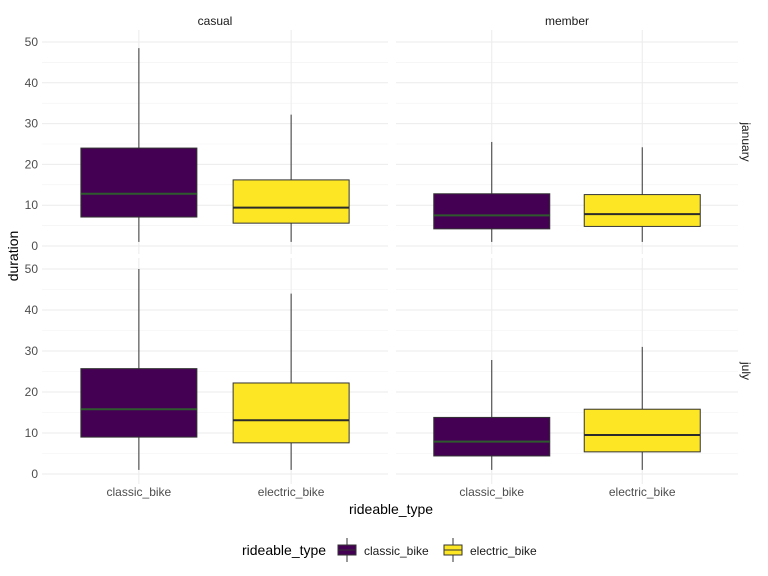  Describe the element at coordinates (391, 509) in the screenshot. I see `x-axis-title: rideable_type` at that location.